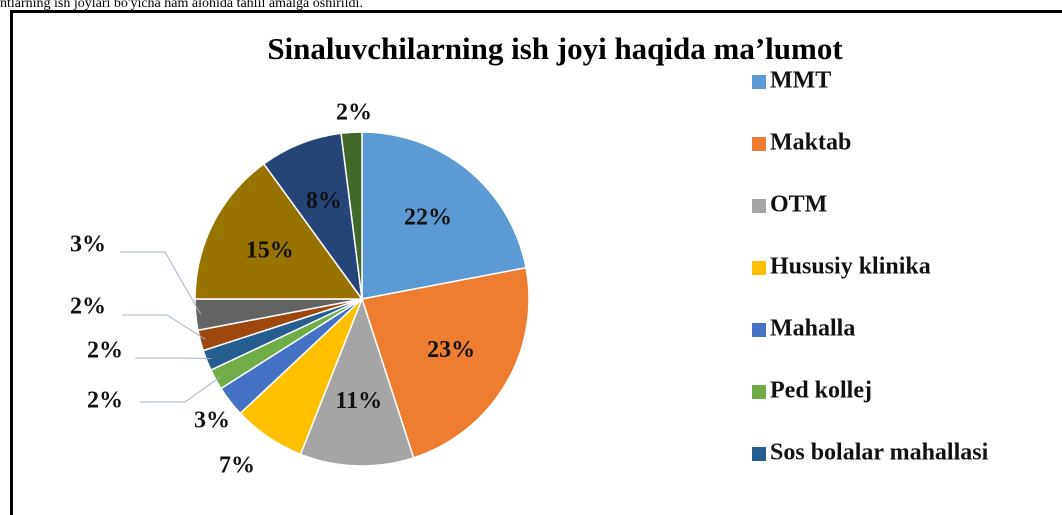 This screenshot has height=515, width=1062. I want to click on data-label: 22%, so click(428, 218).